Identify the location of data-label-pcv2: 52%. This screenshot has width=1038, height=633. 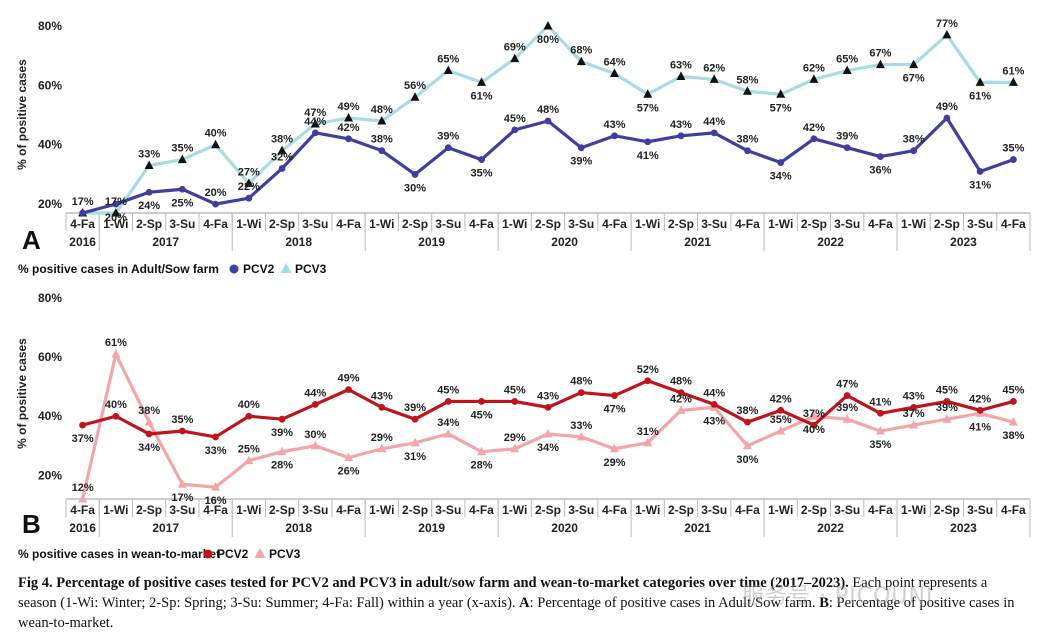
(648, 370).